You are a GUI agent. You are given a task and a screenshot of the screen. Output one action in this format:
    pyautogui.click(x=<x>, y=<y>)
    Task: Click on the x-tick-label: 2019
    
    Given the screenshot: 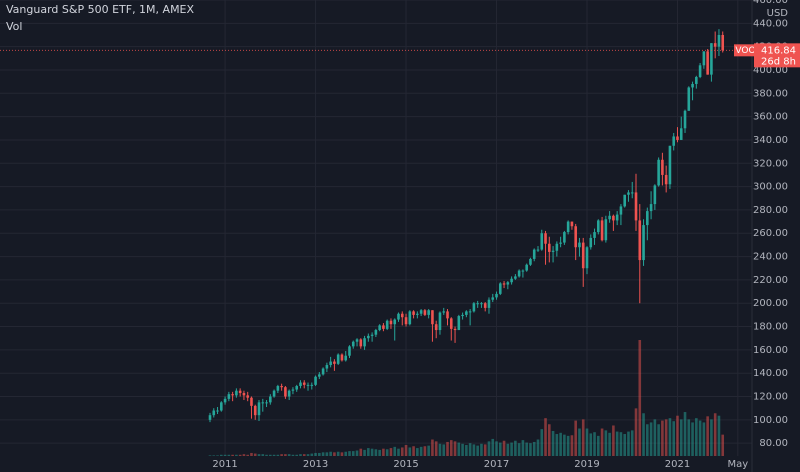 What is the action you would take?
    pyautogui.click(x=586, y=464)
    